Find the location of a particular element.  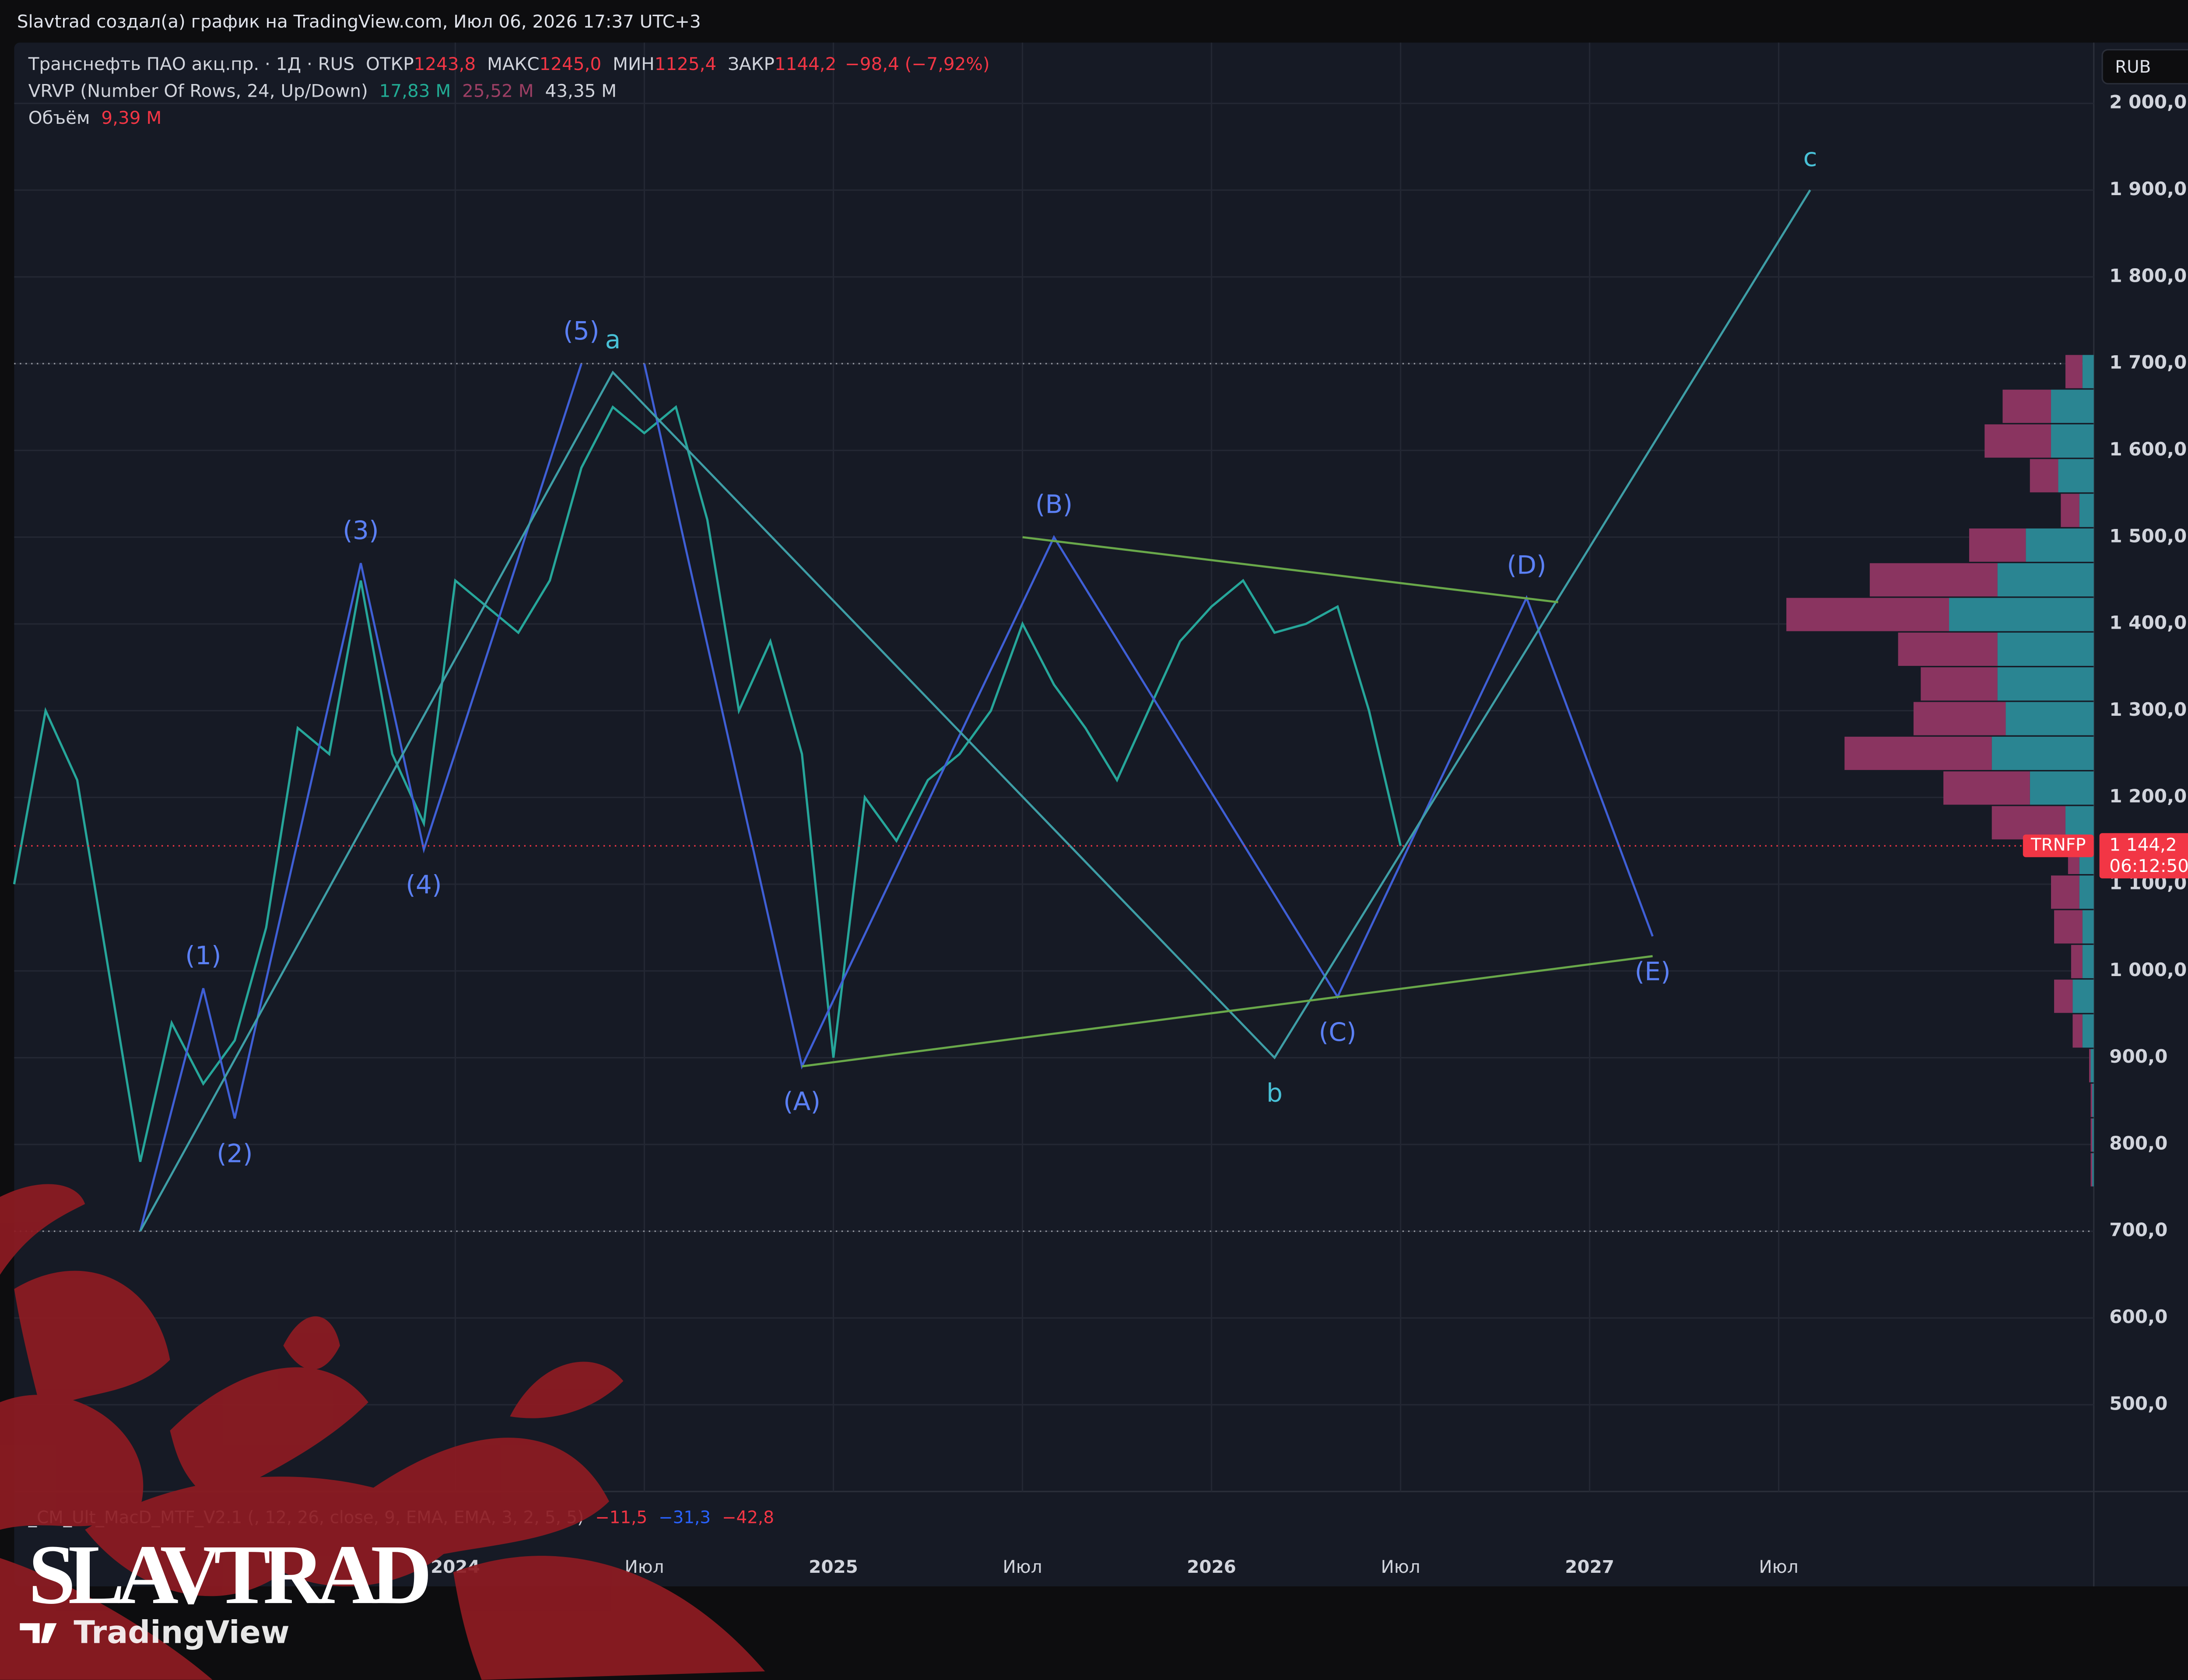

indicator-value: −11,5 is located at coordinates (621, 1517).